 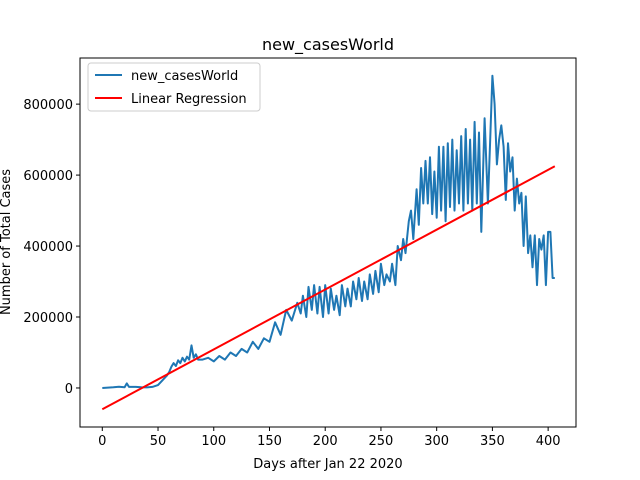 I want to click on y-tick-label: 0, so click(x=69, y=389).